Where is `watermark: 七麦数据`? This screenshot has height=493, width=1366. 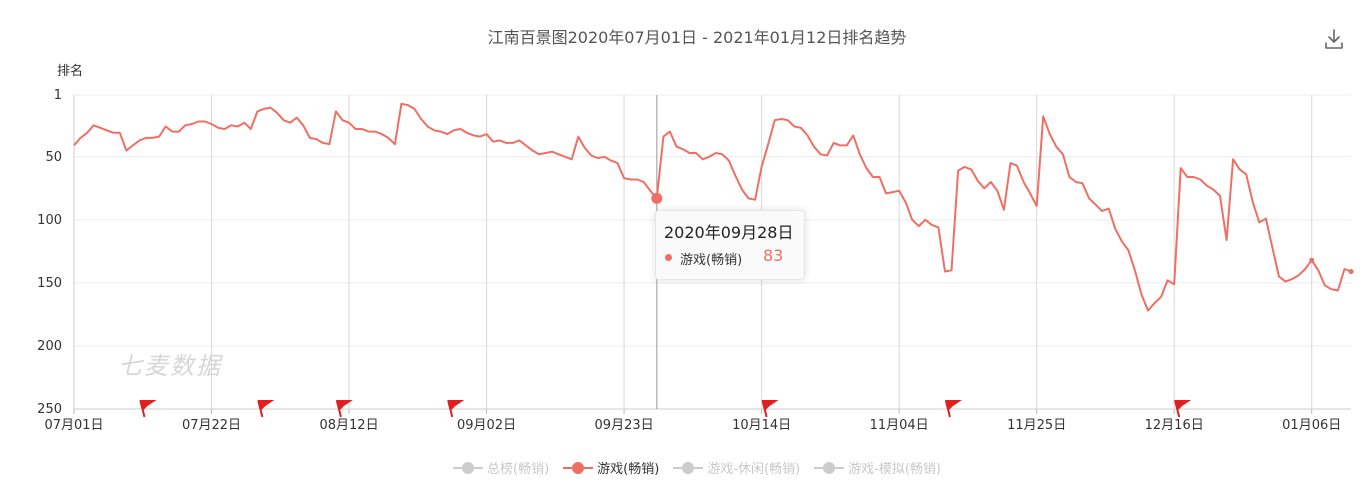 watermark: 七麦数据 is located at coordinates (170, 366).